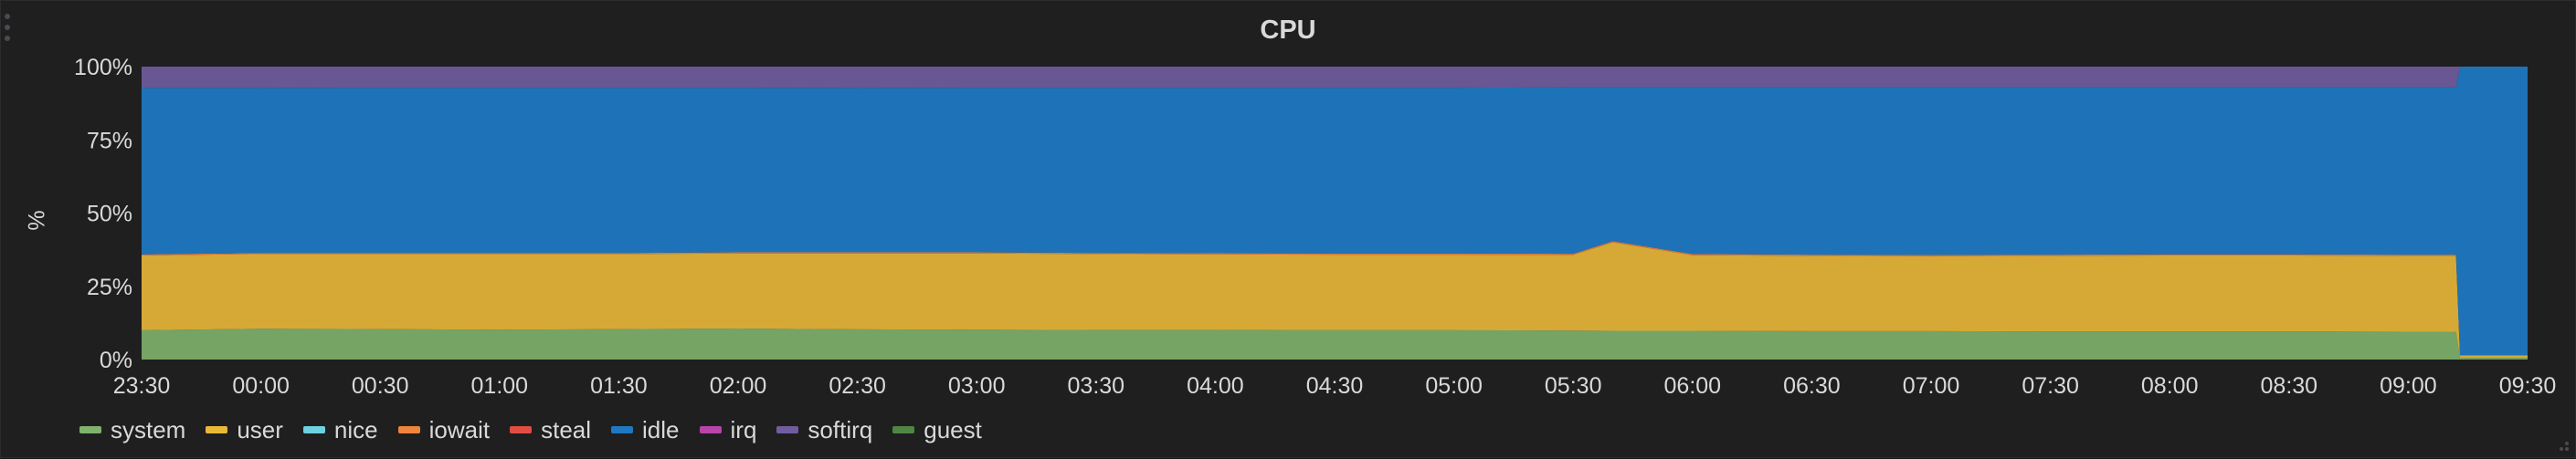  What do you see at coordinates (109, 140) in the screenshot?
I see `y-tick-label: 75%` at bounding box center [109, 140].